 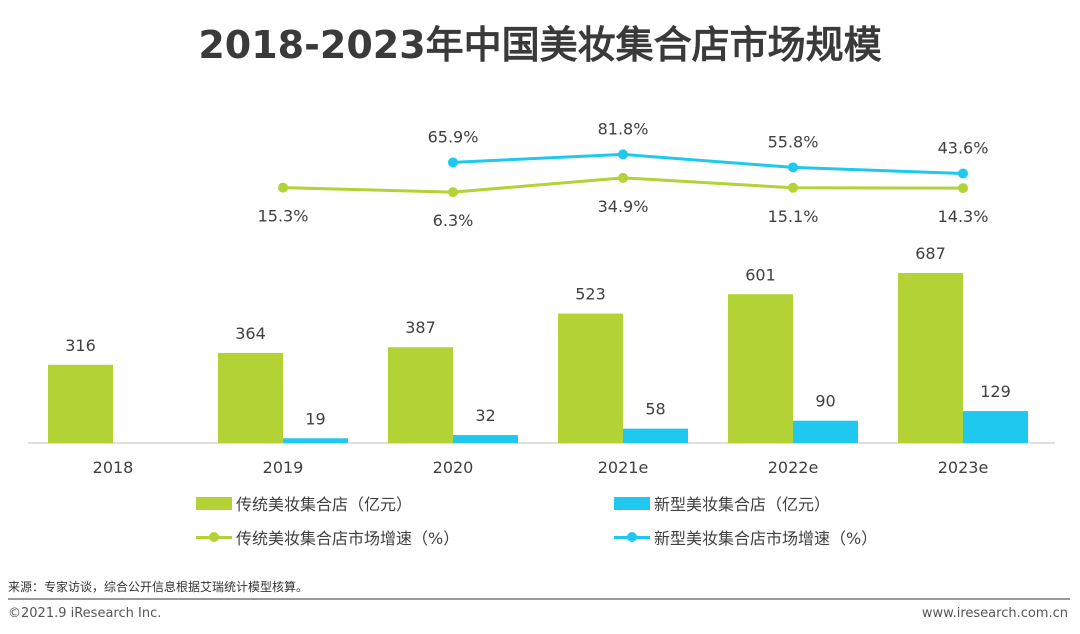 What do you see at coordinates (324, 504) in the screenshot?
I see `legend-label: 传统美妆集合店（亿元）` at bounding box center [324, 504].